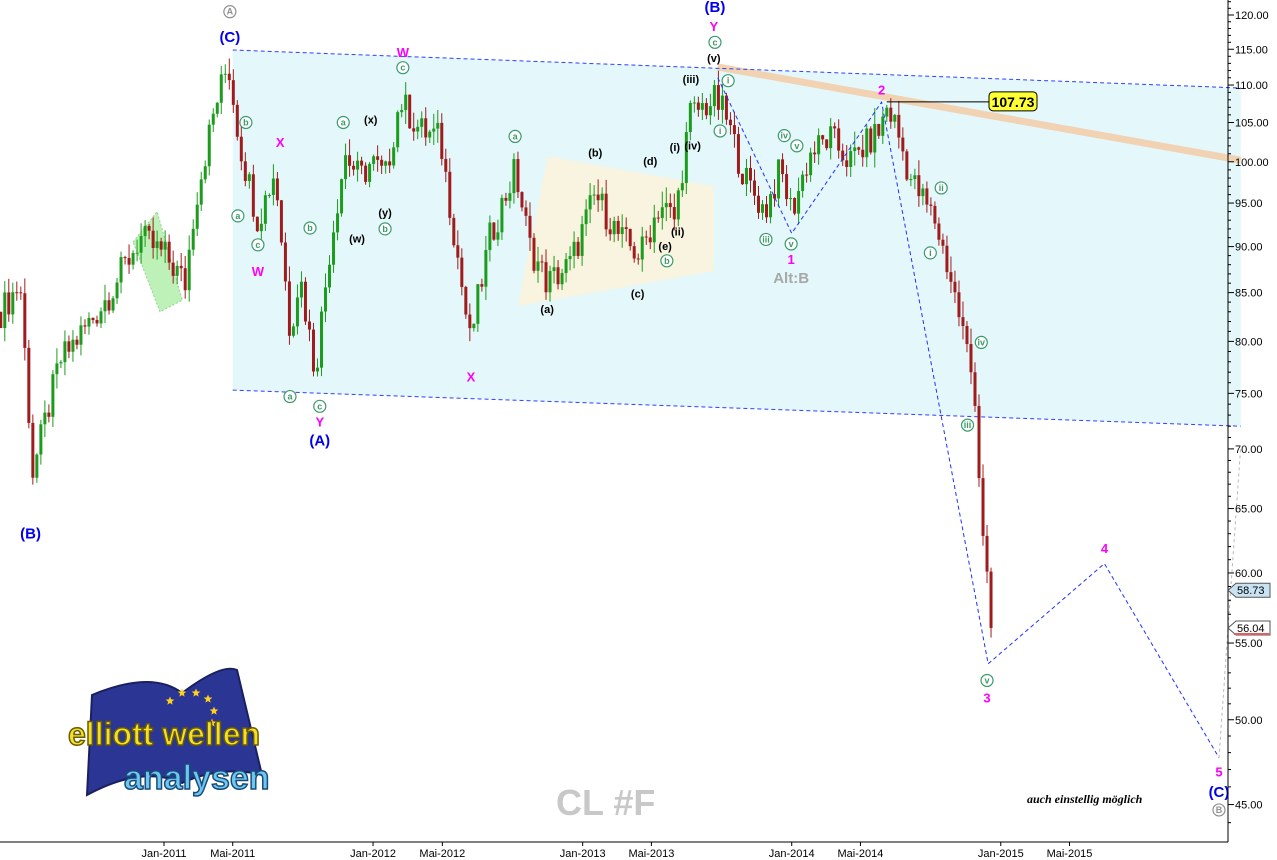  I want to click on wave-label: c, so click(402, 68).